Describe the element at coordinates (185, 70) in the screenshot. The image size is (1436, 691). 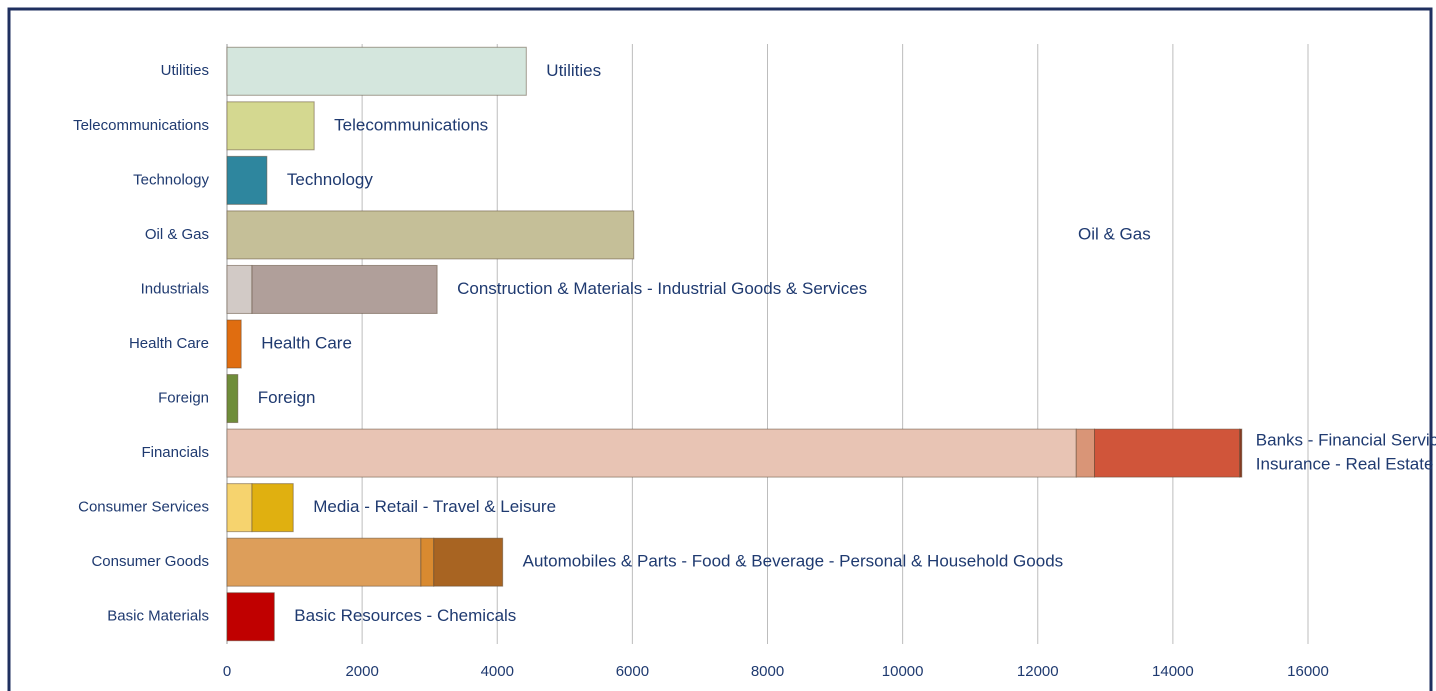
I see `y-tick-label: Utilities` at that location.